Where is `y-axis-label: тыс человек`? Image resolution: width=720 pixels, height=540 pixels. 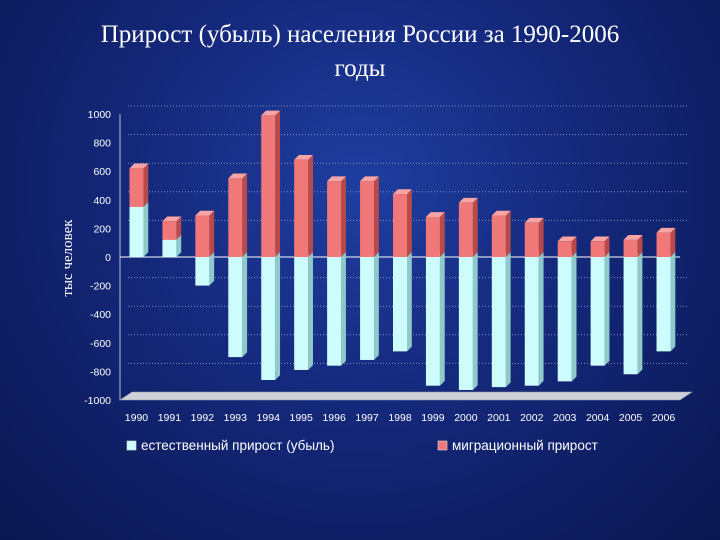
y-axis-label: тыс человек is located at coordinates (68, 258).